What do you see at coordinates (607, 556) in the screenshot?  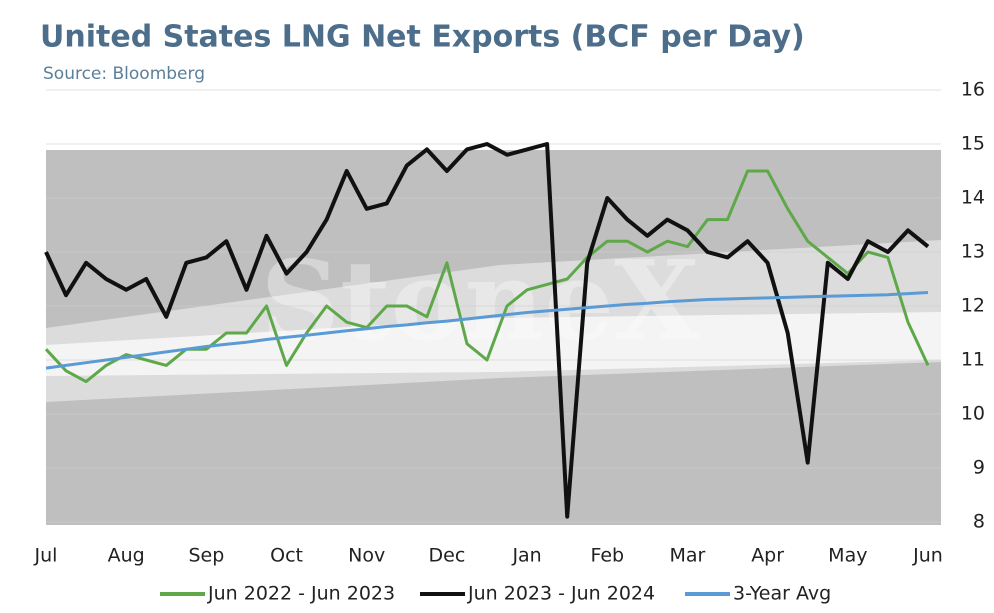 I see `x-tick-label: Feb` at bounding box center [607, 556].